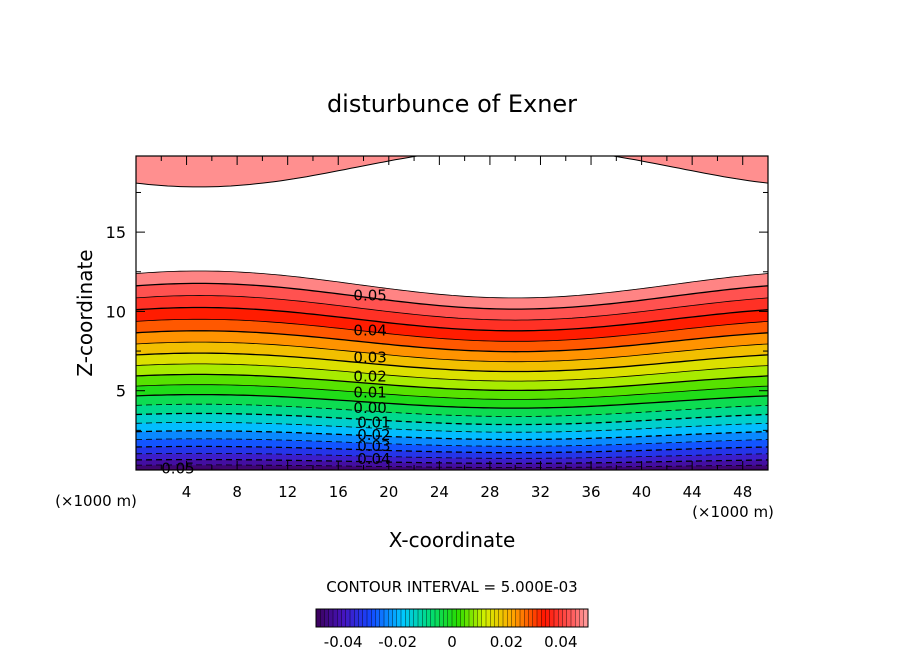 The image size is (904, 654). What do you see at coordinates (121, 391) in the screenshot?
I see `y-tick-label: 5` at bounding box center [121, 391].